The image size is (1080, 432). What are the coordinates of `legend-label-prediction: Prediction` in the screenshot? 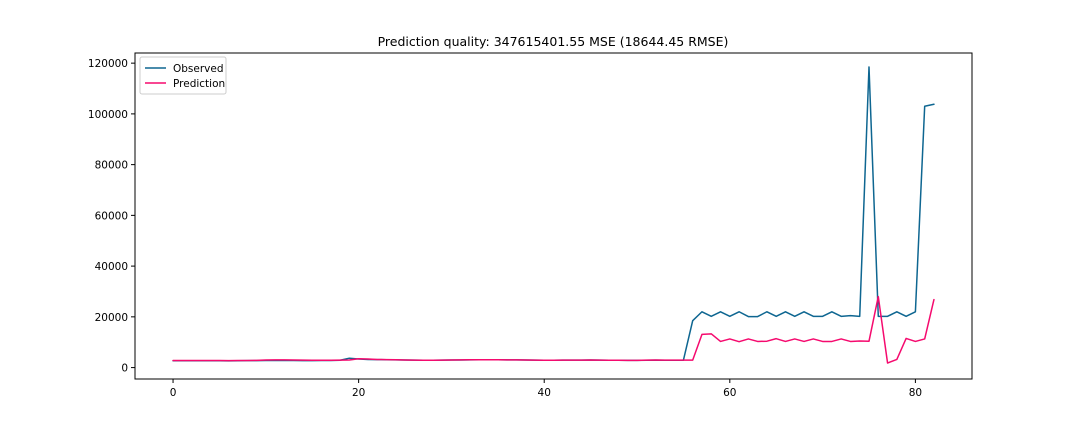 It's located at (199, 84).